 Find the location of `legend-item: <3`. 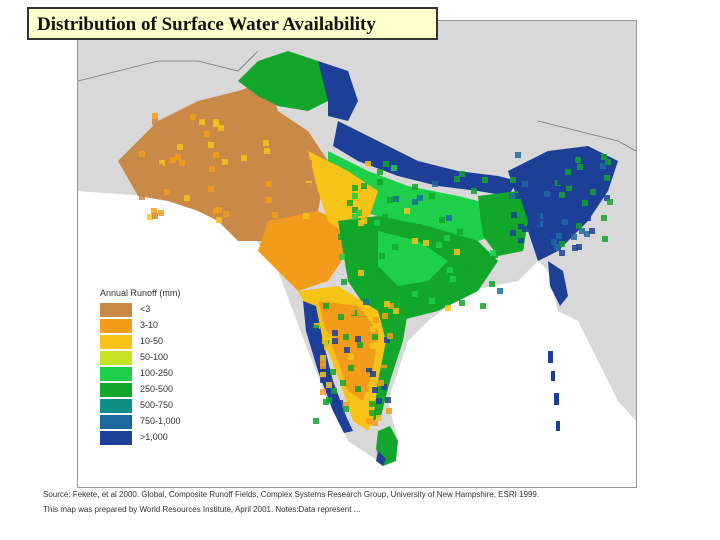

legend-item: <3 is located at coordinates (162, 310).